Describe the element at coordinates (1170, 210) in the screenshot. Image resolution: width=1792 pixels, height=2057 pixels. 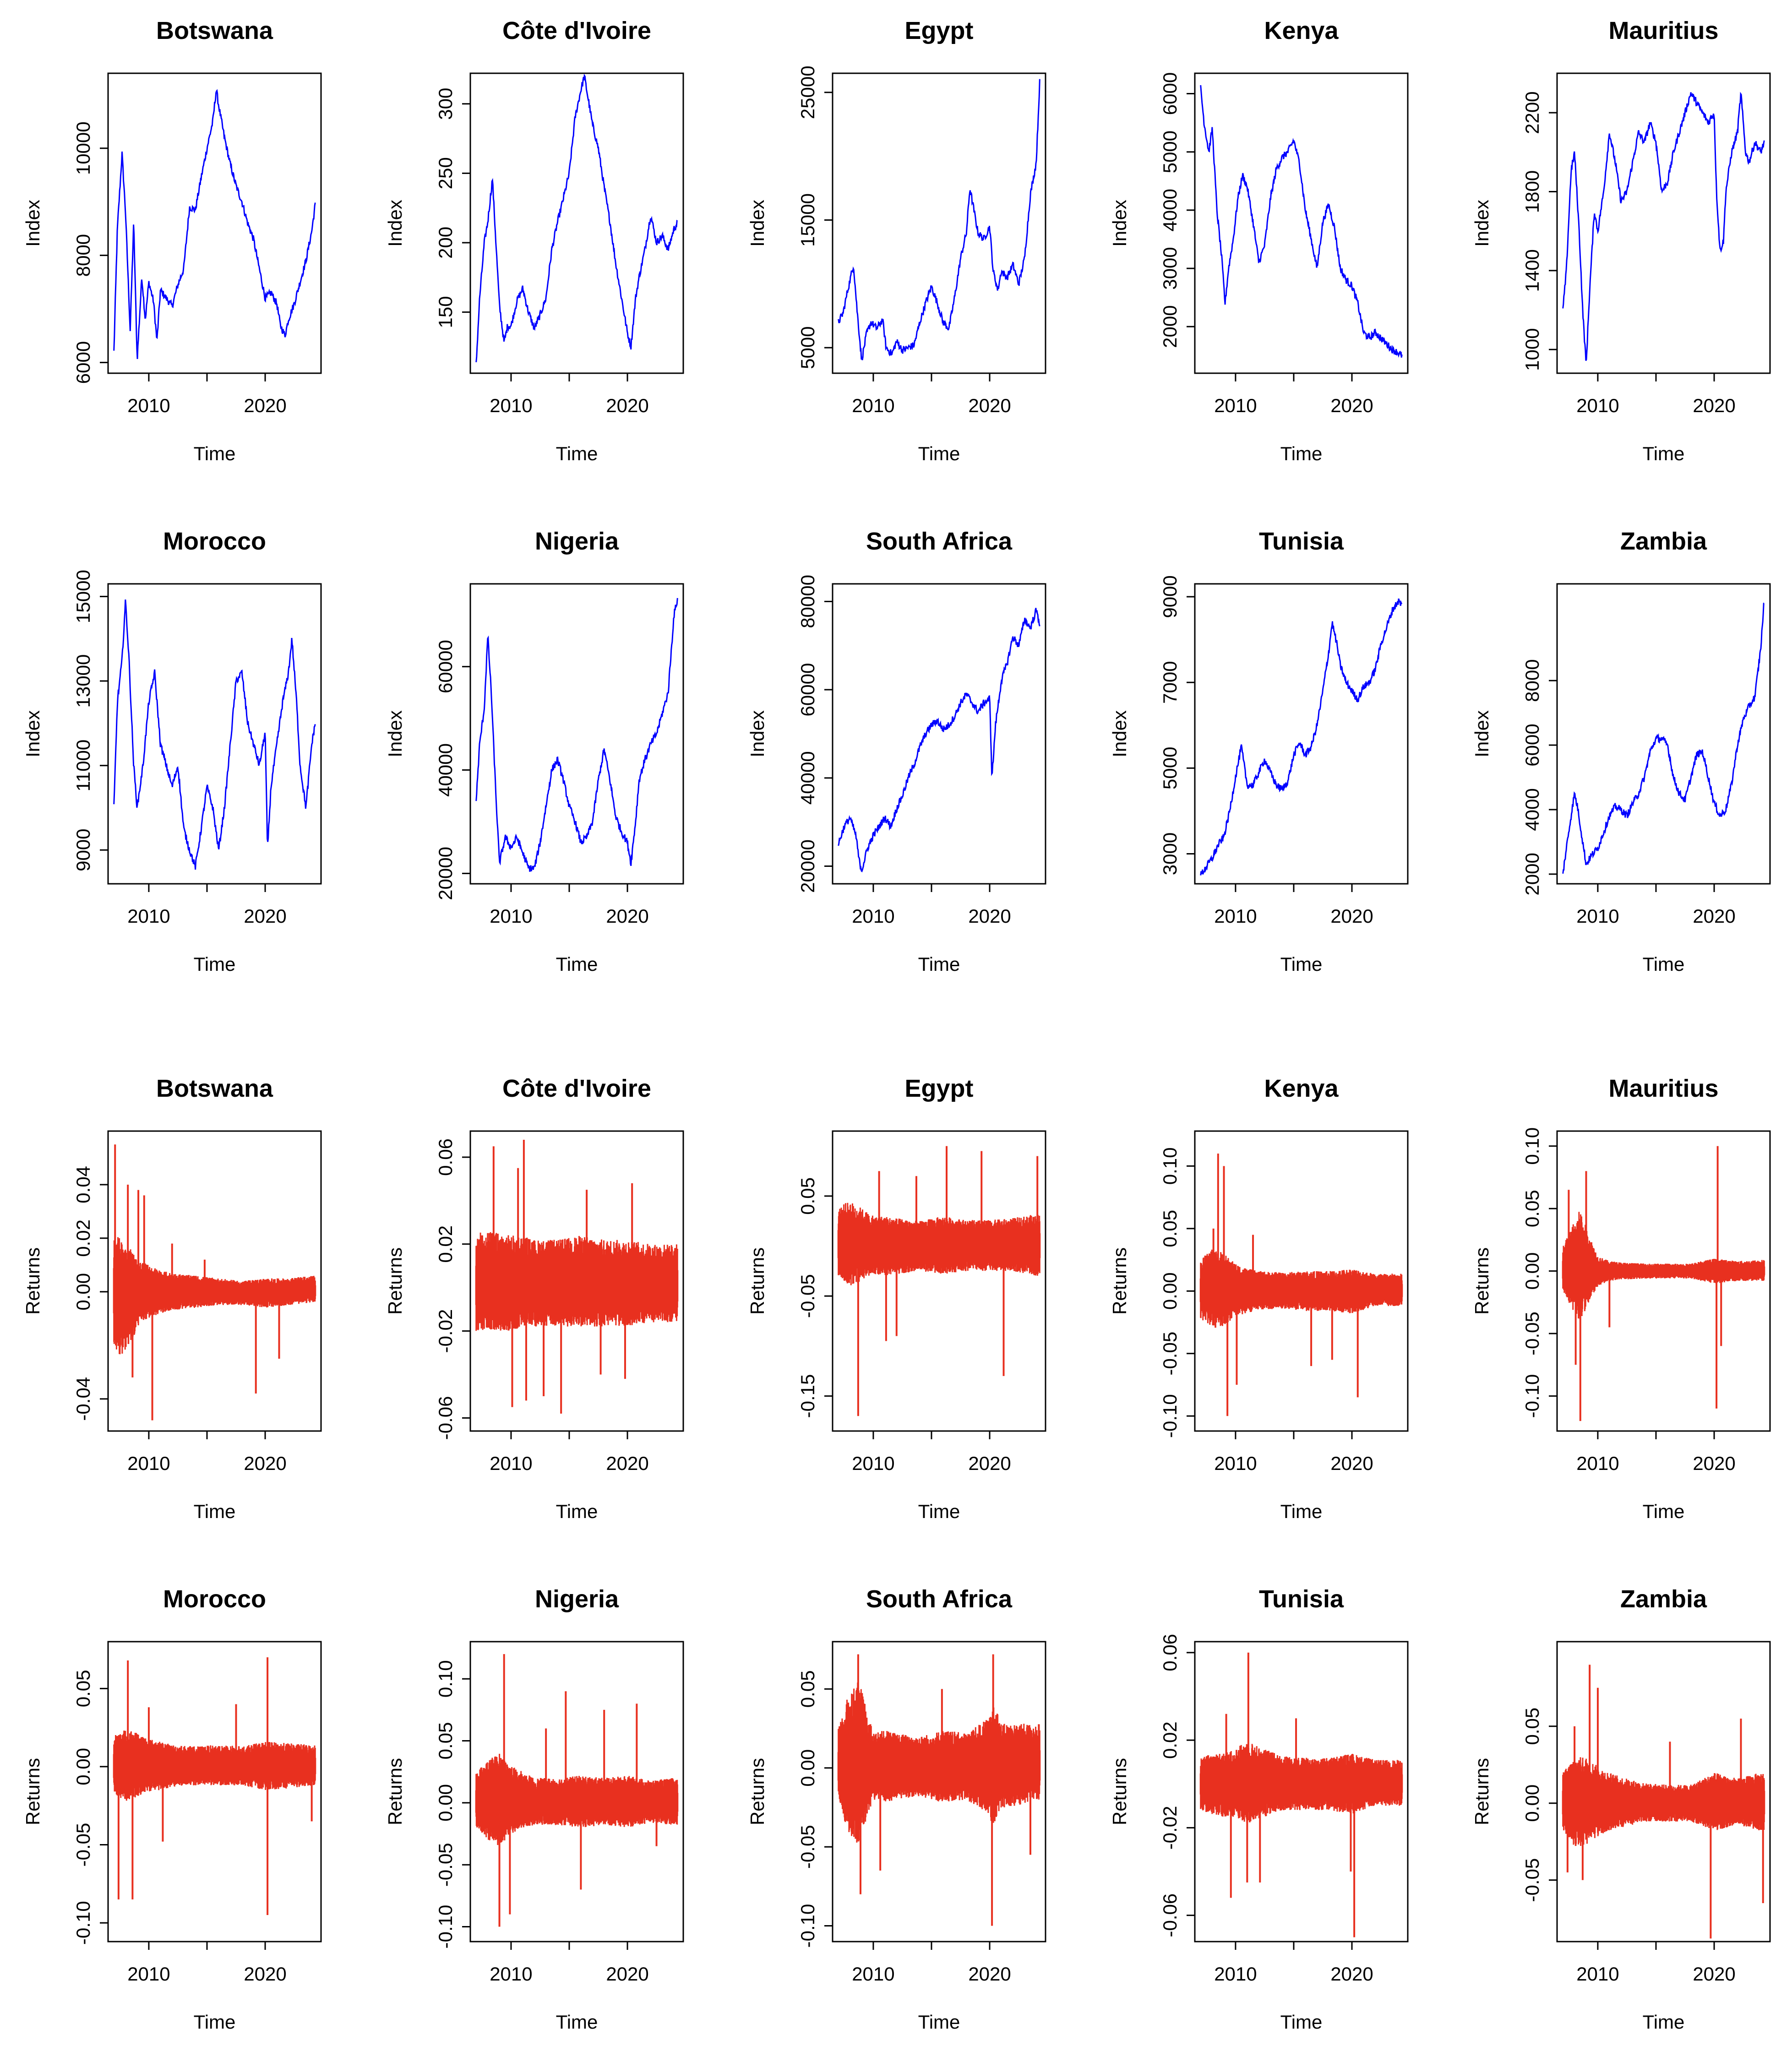
I see `y-tick-label: 4000` at that location.